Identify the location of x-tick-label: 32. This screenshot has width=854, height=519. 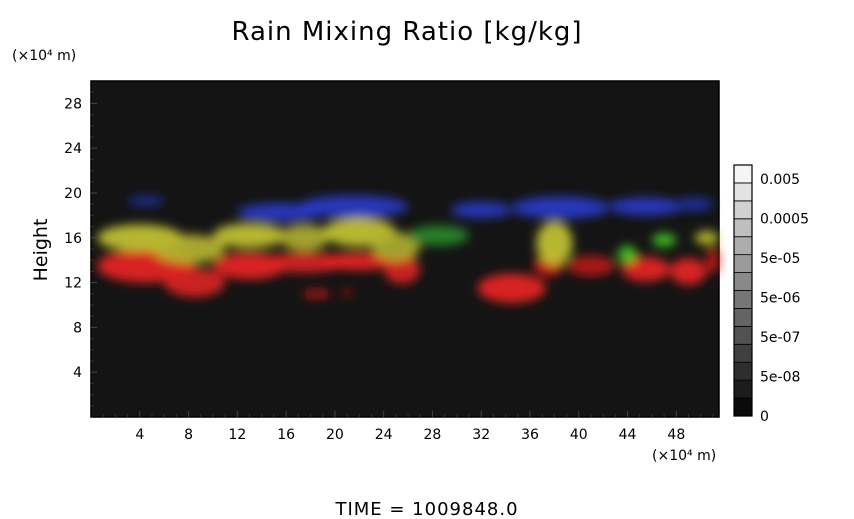
(481, 435).